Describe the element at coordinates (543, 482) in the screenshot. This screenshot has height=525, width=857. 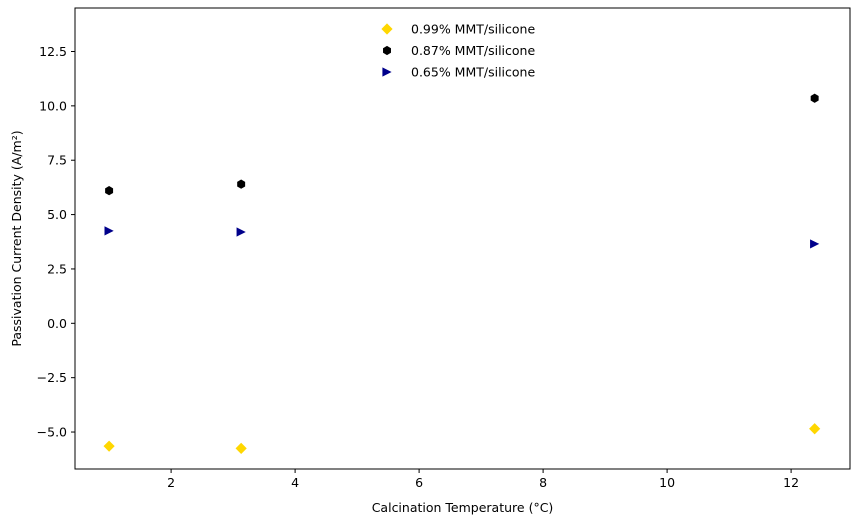
I see `x-tick-label: 8` at that location.